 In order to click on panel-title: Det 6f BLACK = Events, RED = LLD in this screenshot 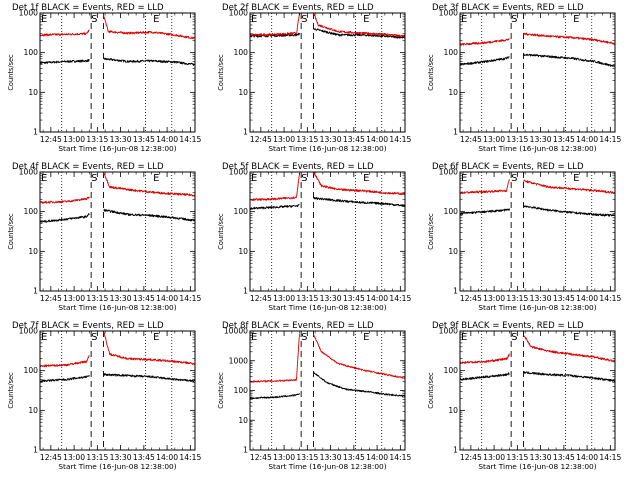, I will do `click(508, 167)`.